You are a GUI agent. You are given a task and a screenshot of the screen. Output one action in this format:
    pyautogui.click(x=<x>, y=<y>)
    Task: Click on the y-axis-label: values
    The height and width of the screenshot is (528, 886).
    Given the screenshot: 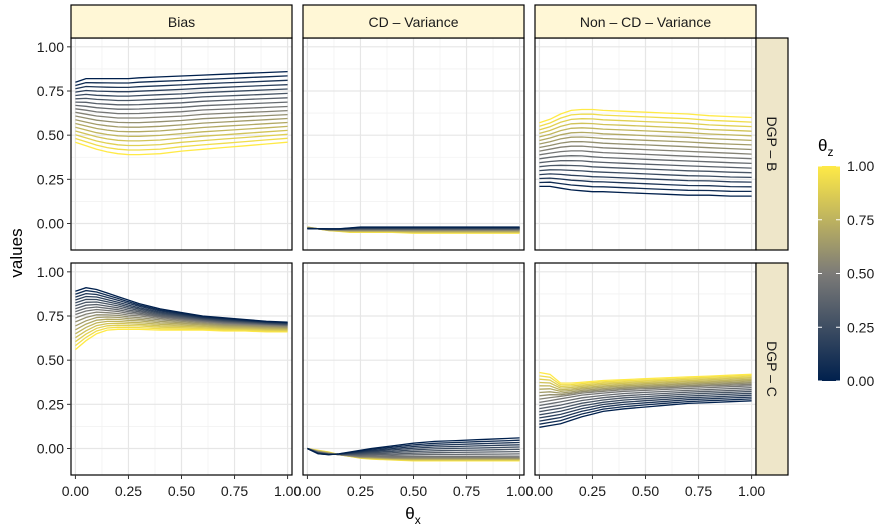 What is the action you would take?
    pyautogui.click(x=16, y=252)
    